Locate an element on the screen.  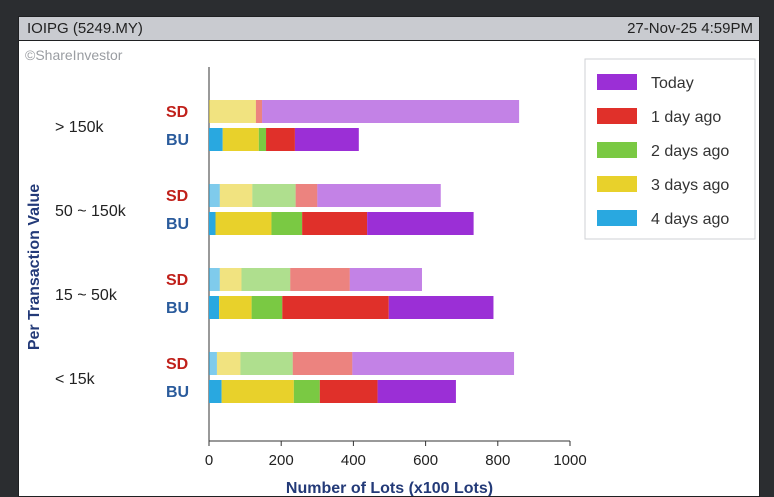
legend-label-2-days-ago: 2 days ago is located at coordinates (690, 151).